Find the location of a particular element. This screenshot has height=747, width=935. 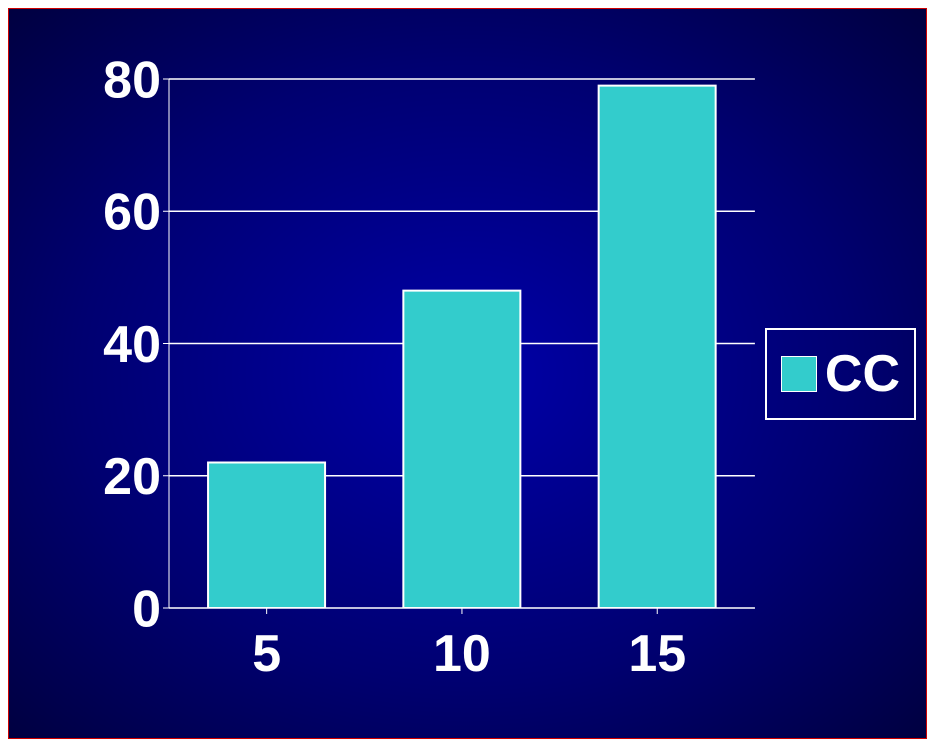

x-tick-label: 10 is located at coordinates (462, 653).